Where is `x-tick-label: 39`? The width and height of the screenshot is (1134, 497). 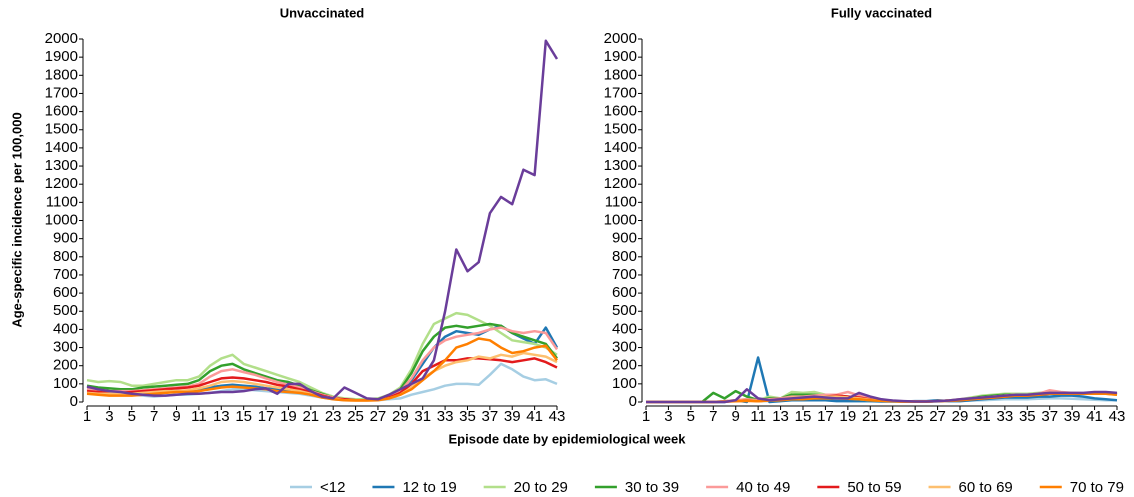
x-tick-label: 39 is located at coordinates (512, 416).